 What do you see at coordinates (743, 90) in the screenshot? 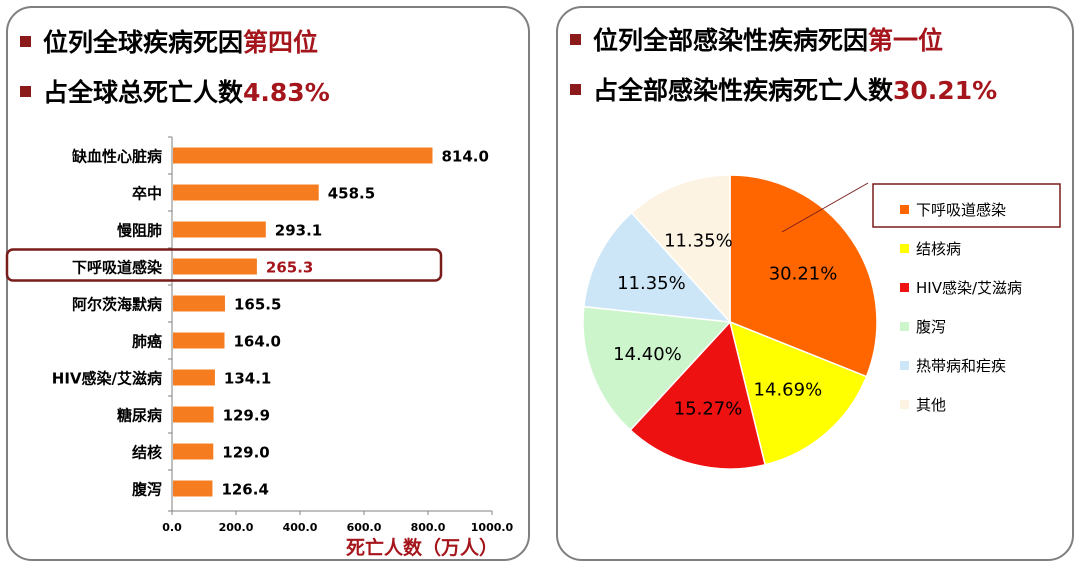
I see `right-bullet-2-text: 占全部感染性疾病死亡人数` at bounding box center [743, 90].